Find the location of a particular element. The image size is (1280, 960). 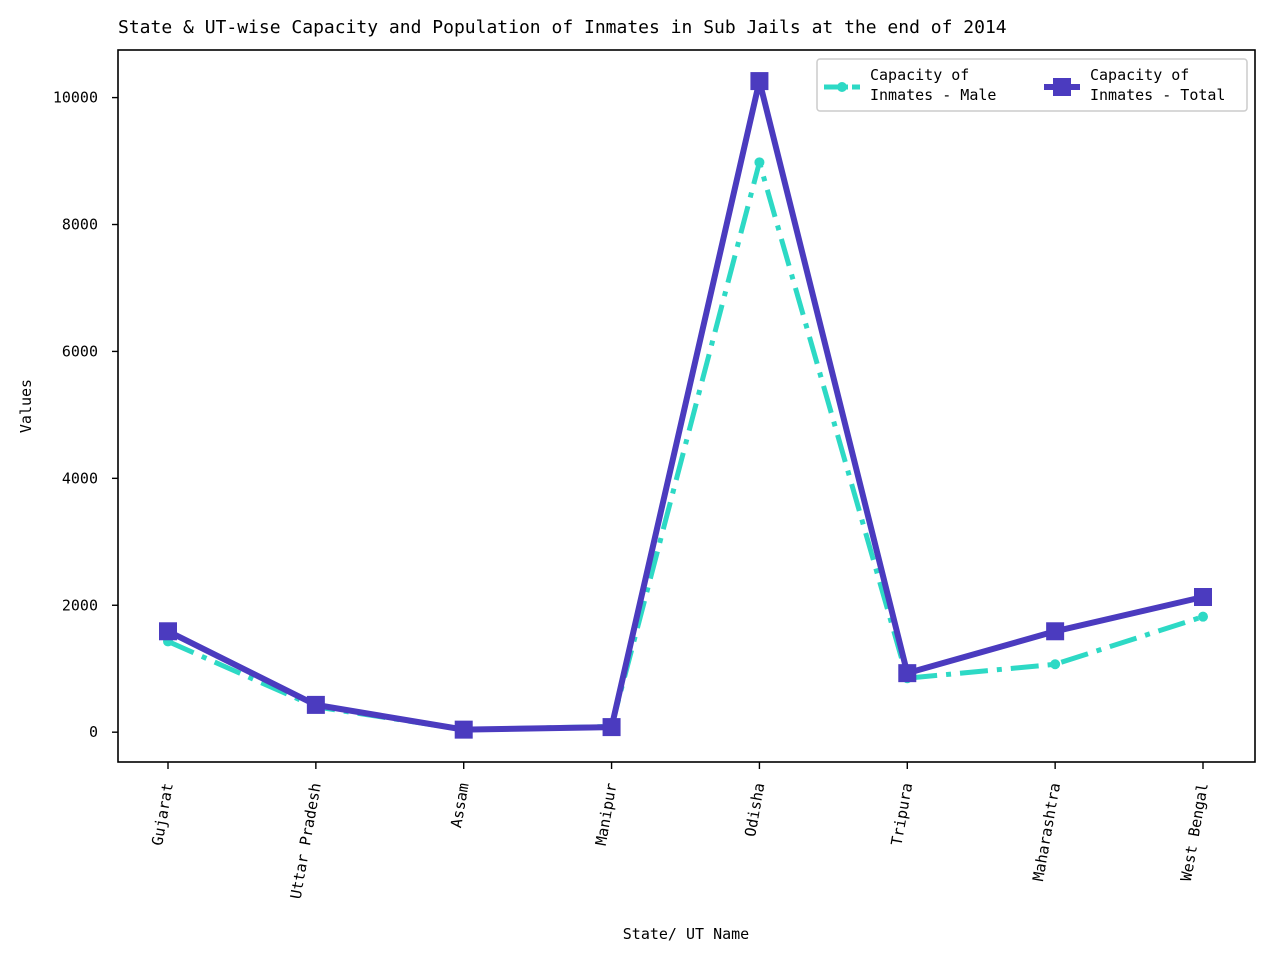

y-tick-label: 4000 is located at coordinates (80, 478).